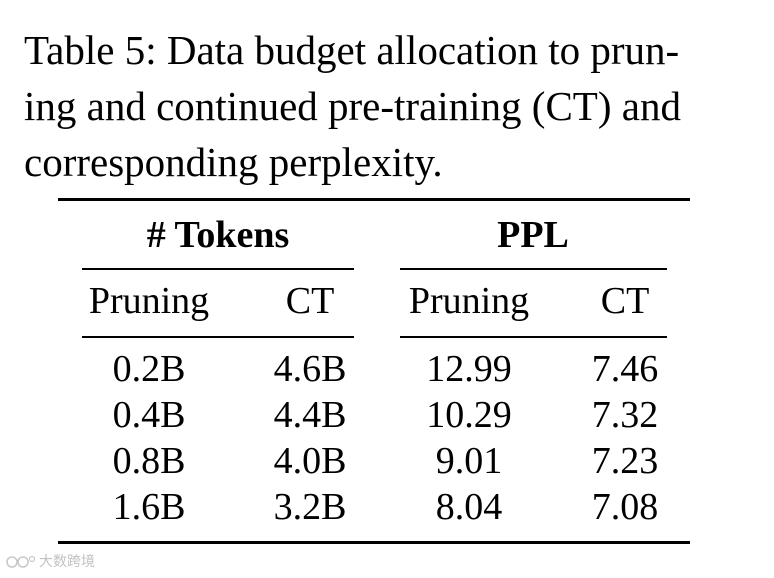  I want to click on subheader-ppl-pruning: Pruning, so click(469, 301).